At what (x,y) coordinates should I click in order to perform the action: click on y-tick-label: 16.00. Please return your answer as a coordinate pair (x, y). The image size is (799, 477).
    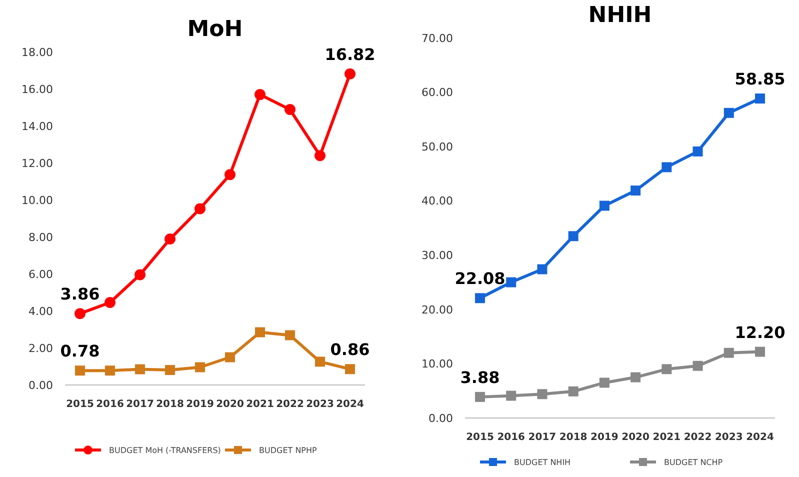
    Looking at the image, I should click on (37, 89).